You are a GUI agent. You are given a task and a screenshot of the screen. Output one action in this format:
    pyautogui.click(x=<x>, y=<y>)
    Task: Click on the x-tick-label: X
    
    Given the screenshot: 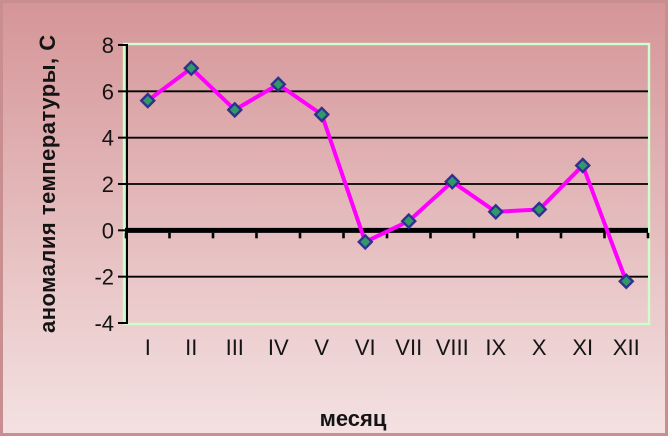 What is the action you would take?
    pyautogui.click(x=539, y=347)
    